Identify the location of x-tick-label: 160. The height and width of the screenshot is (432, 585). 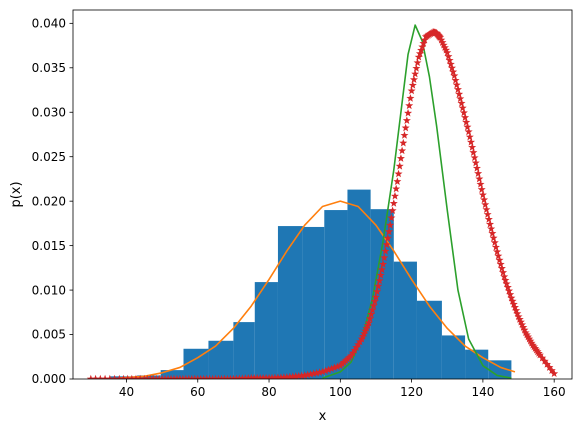
(554, 392).